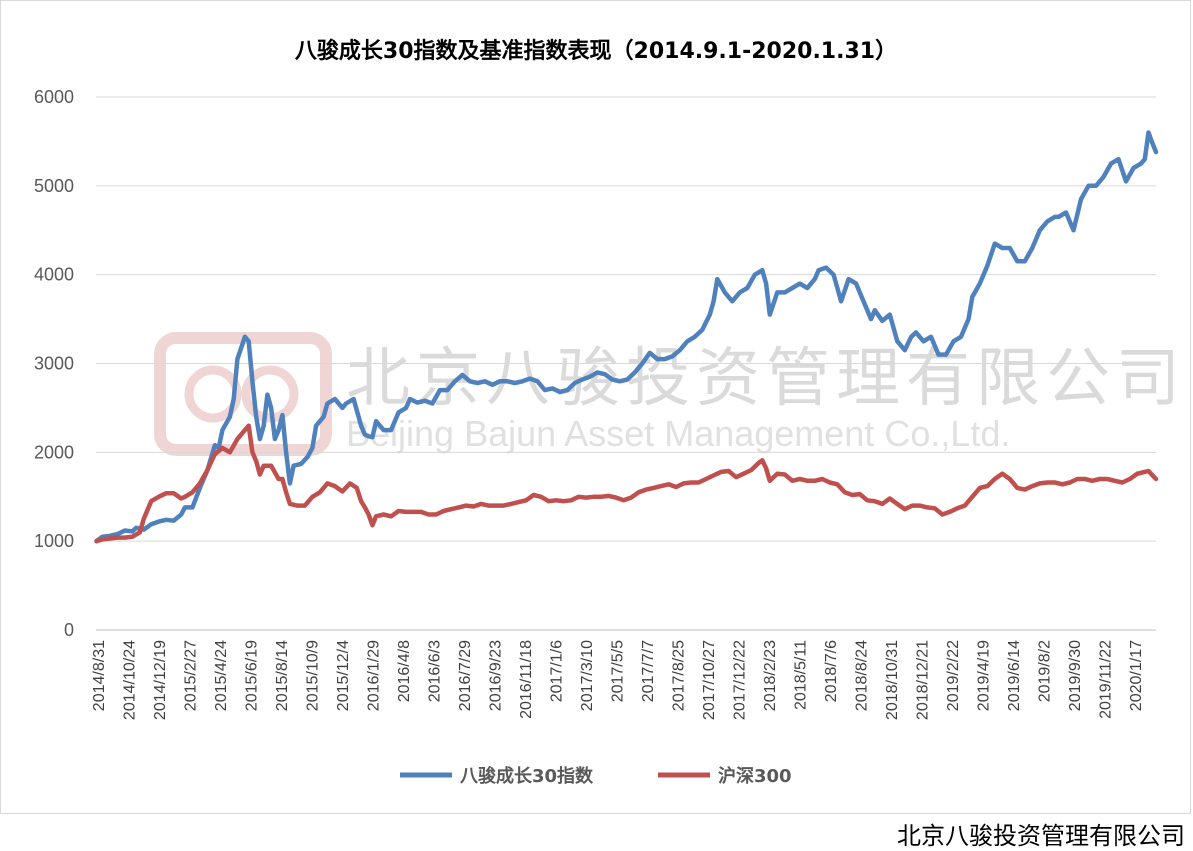  I want to click on chart-title: 八骏成长30指数及基准指数表现（2014.9.1-2020.1.31）, so click(596, 51).